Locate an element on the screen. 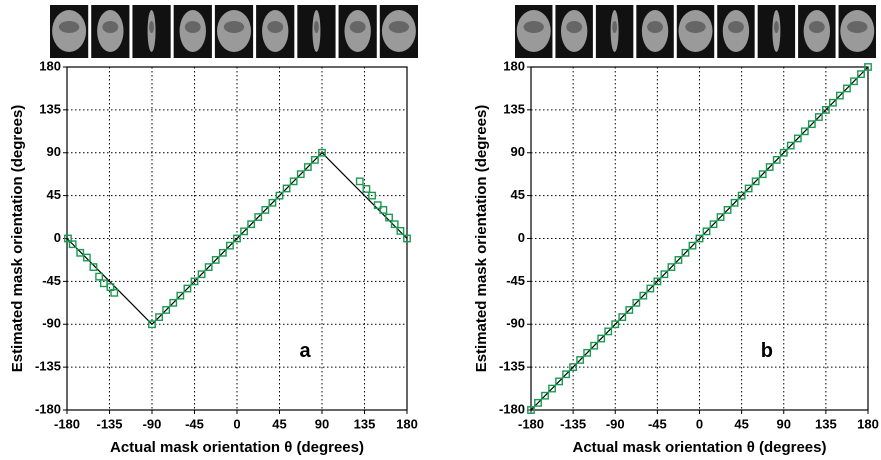  x-tick-label: 135 is located at coordinates (365, 423).